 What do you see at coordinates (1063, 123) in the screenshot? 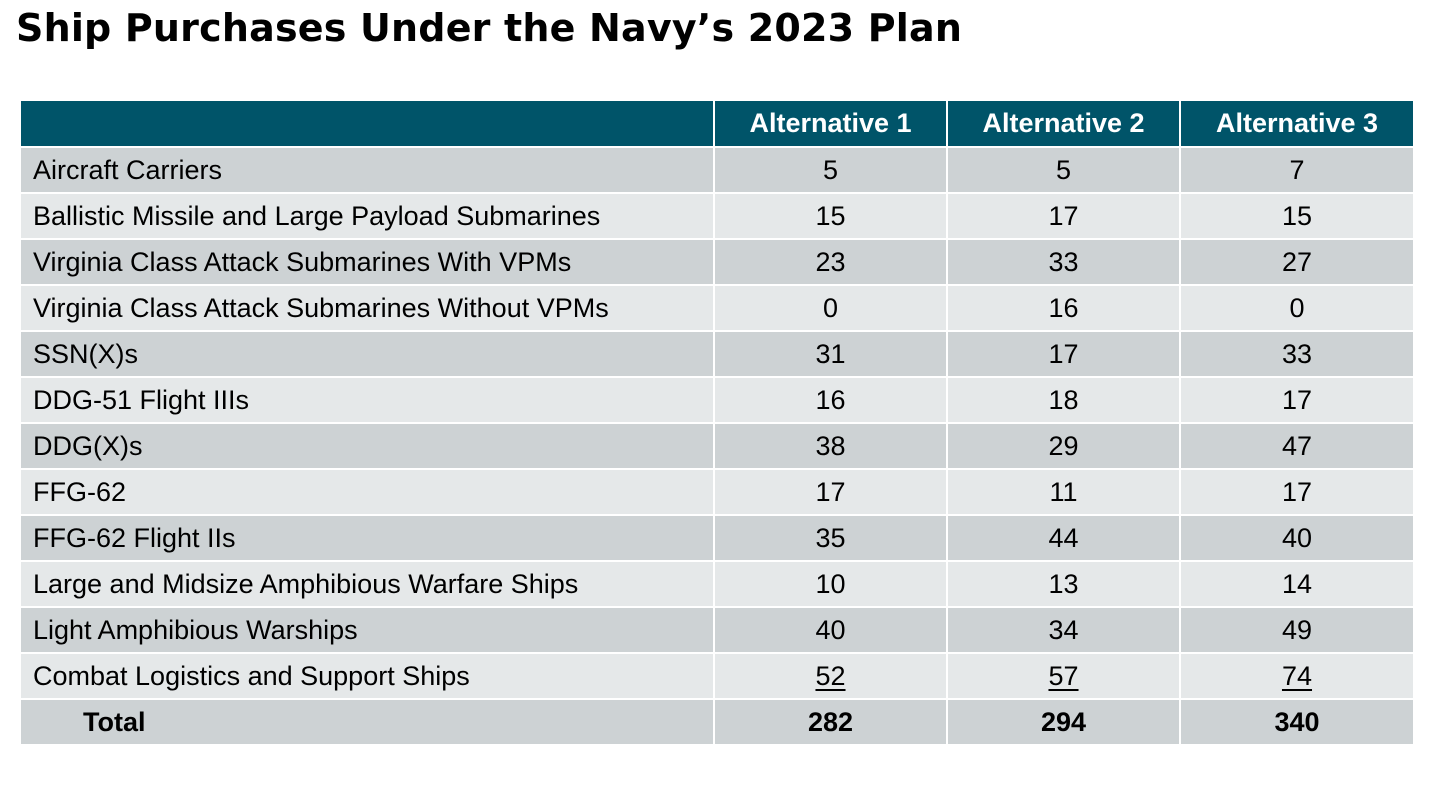
I see `column-header-alternative-2: Alternative 2` at bounding box center [1063, 123].